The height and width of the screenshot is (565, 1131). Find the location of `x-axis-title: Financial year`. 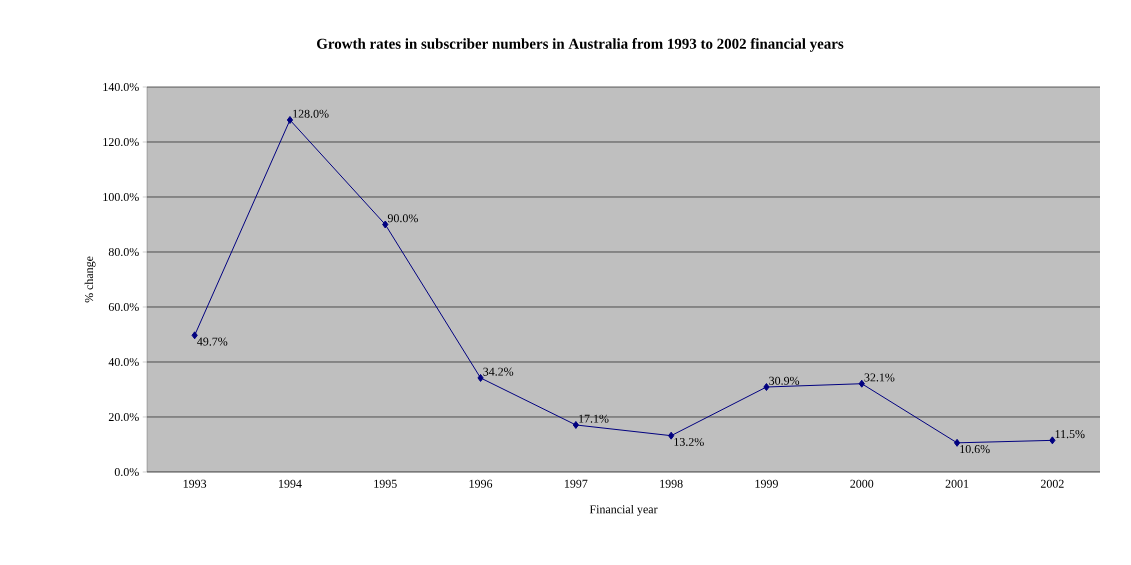

x-axis-title: Financial year is located at coordinates (623, 510).